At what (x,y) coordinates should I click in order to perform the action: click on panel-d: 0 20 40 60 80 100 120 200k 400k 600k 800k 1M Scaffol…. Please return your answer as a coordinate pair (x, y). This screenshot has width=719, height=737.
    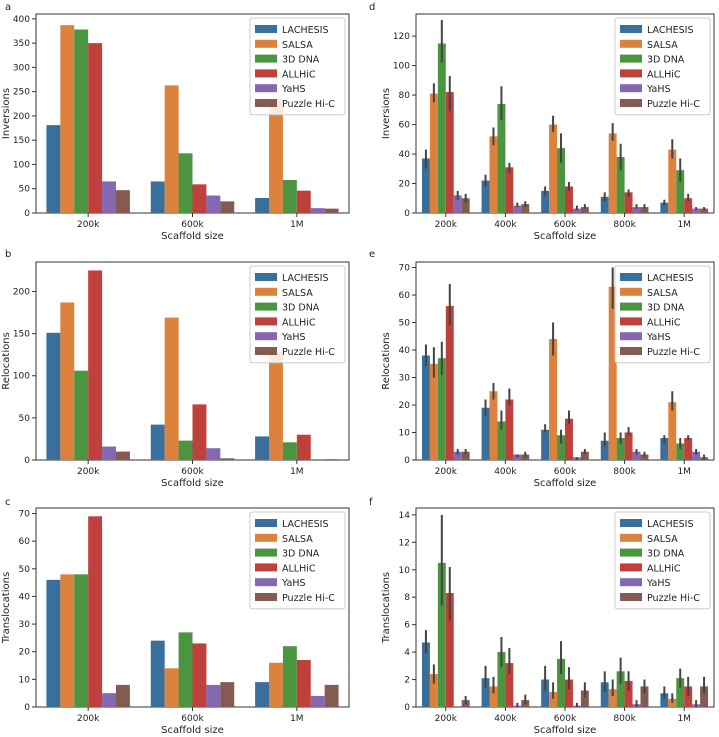
    Looking at the image, I should click on (548, 127).